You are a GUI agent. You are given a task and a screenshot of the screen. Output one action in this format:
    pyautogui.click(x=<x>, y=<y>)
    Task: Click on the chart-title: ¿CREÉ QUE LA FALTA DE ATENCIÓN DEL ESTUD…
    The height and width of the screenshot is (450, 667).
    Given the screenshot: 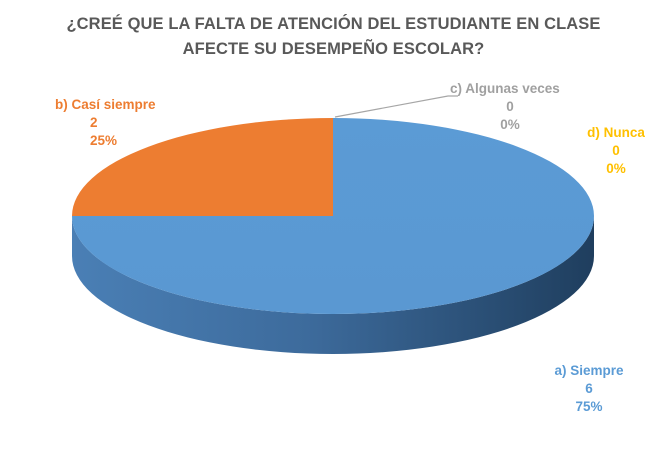 What is the action you would take?
    pyautogui.click(x=333, y=37)
    